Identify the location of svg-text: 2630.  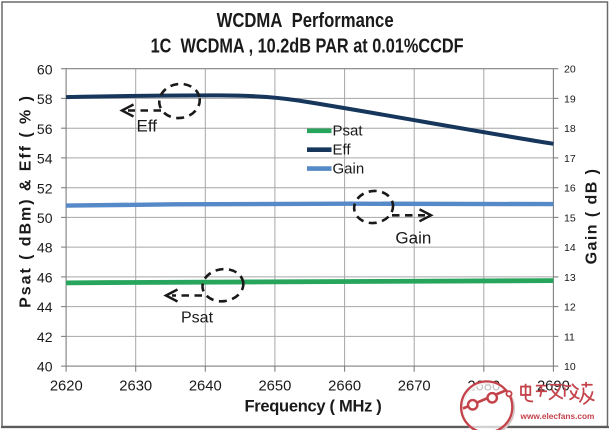
(135, 386).